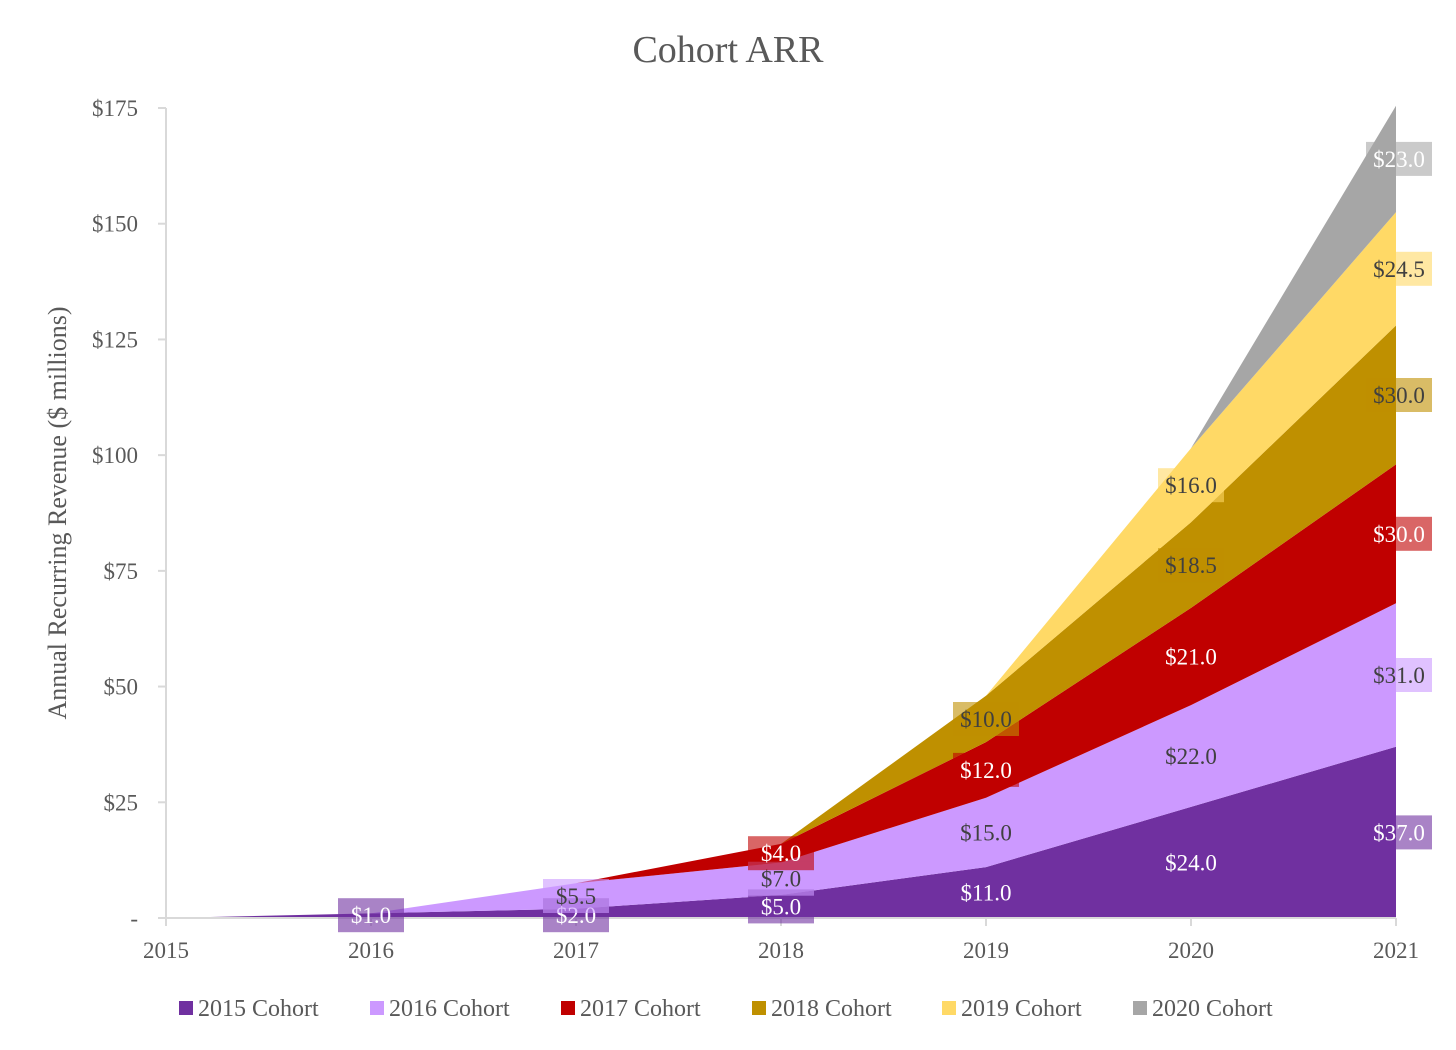 The image size is (1456, 1050). I want to click on x-tick-label: 2018, so click(781, 950).